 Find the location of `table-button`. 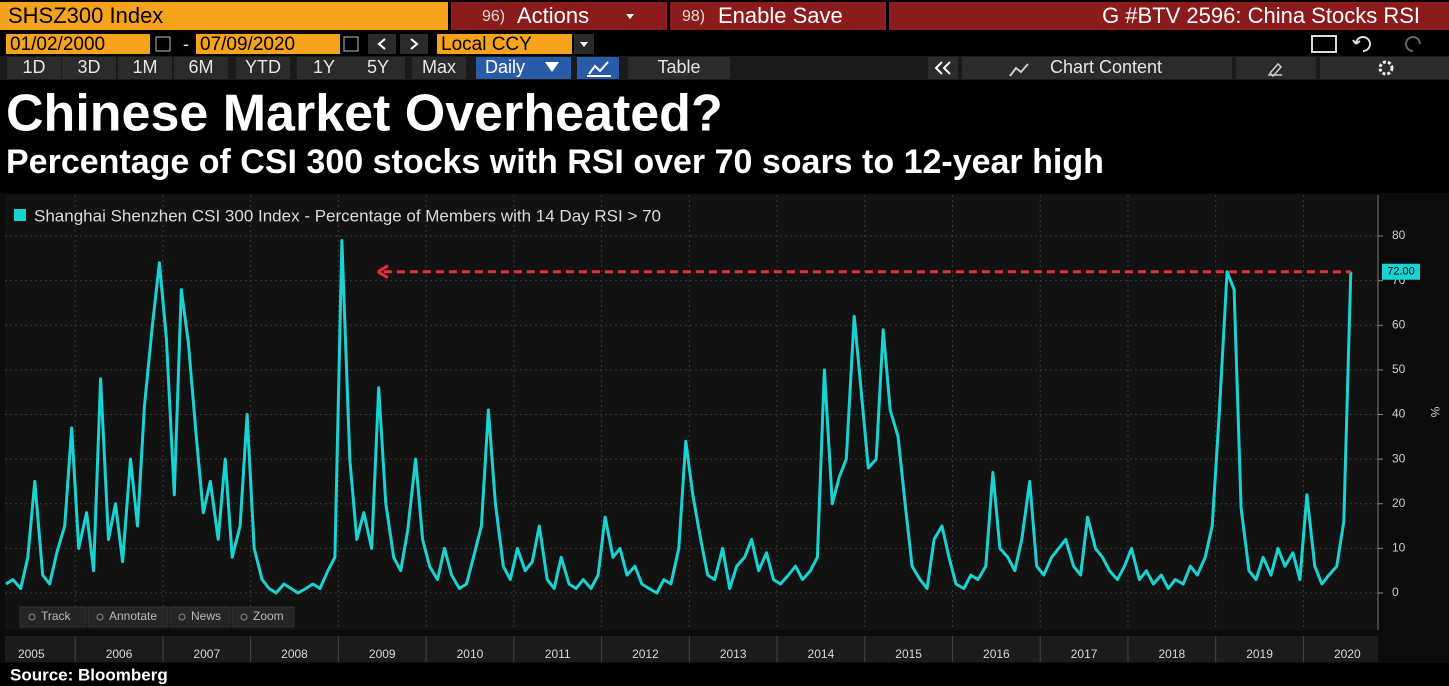

table-button is located at coordinates (679, 68).